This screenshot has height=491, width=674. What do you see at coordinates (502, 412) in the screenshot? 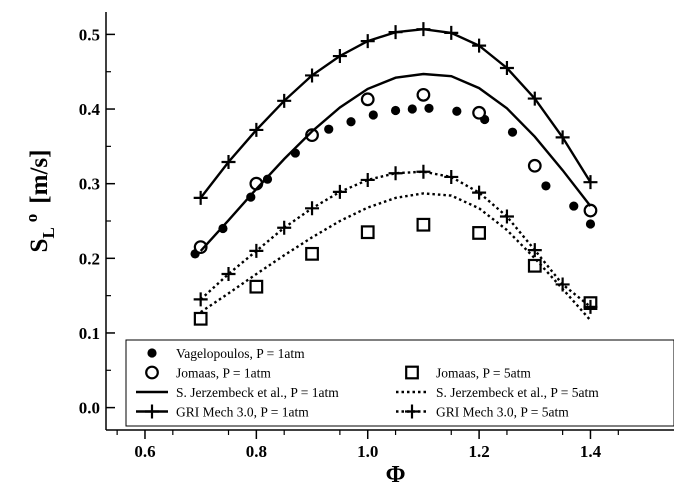
I see `legend-label: GRI Mech 3.0, P = 5atm` at bounding box center [502, 412].